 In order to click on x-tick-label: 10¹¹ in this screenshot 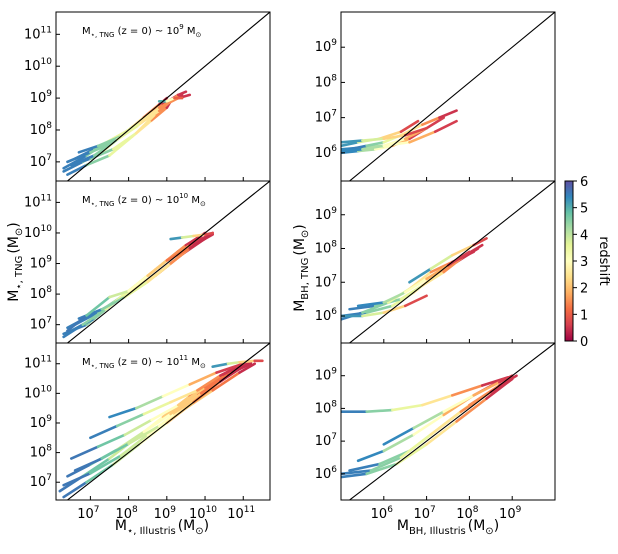, I will do `click(241, 513)`.